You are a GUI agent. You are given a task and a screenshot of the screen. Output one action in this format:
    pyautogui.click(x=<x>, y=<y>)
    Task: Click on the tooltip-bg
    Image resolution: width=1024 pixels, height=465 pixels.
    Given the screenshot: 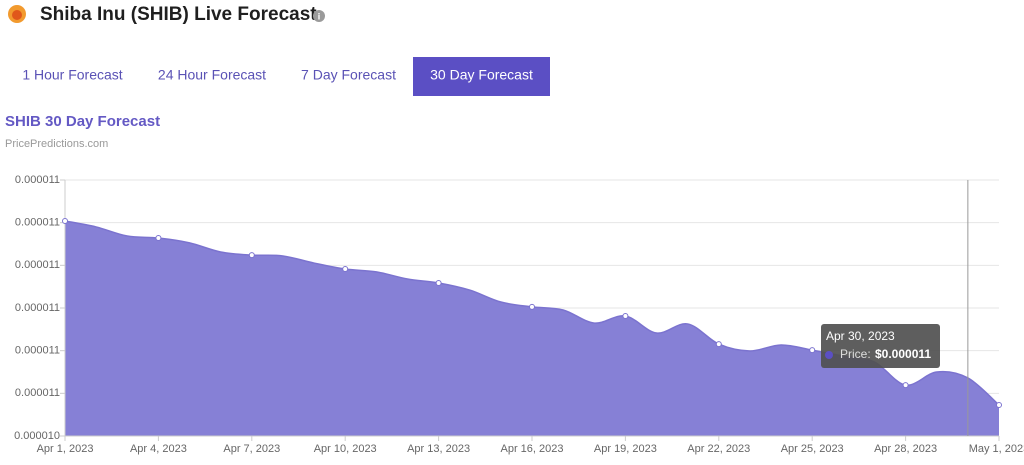 What is the action you would take?
    pyautogui.click(x=880, y=346)
    